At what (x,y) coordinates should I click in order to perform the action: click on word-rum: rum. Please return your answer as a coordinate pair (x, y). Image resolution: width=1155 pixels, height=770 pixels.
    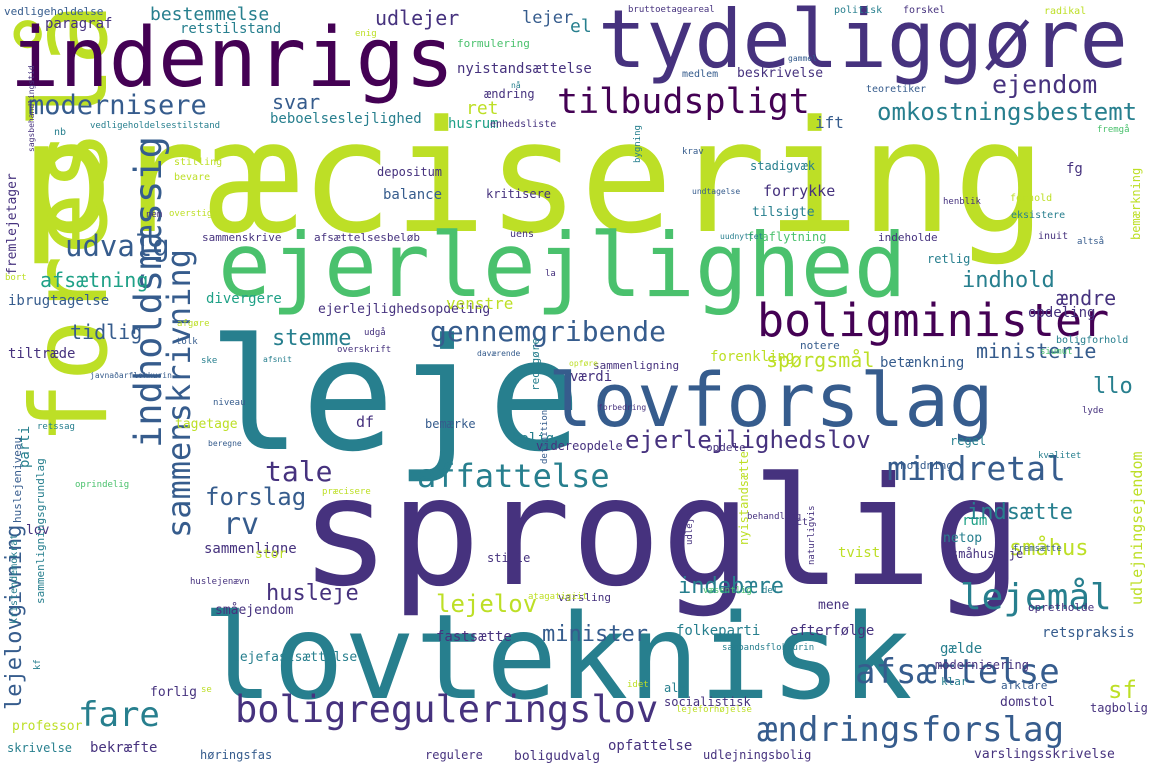
    Looking at the image, I should click on (975, 521).